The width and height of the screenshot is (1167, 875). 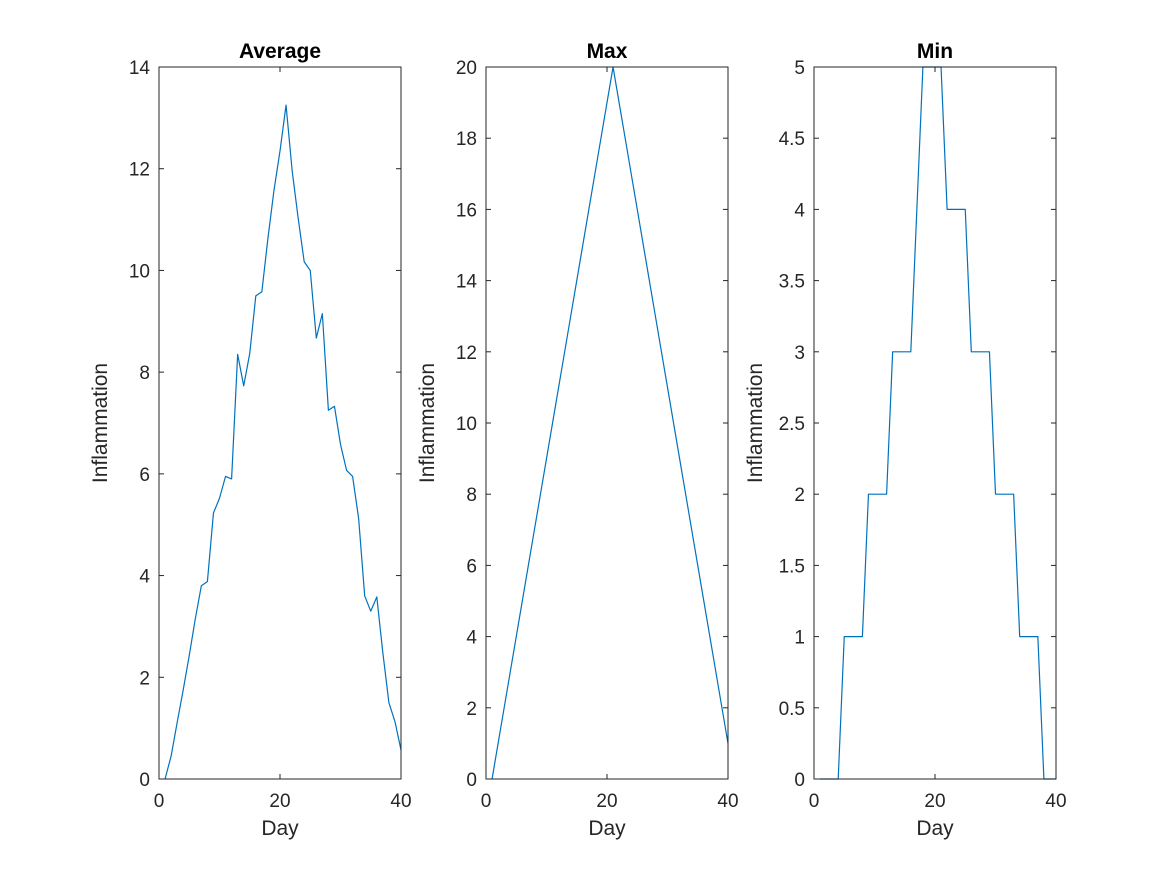 What do you see at coordinates (466, 68) in the screenshot?
I see `y-tick-label: 20` at bounding box center [466, 68].